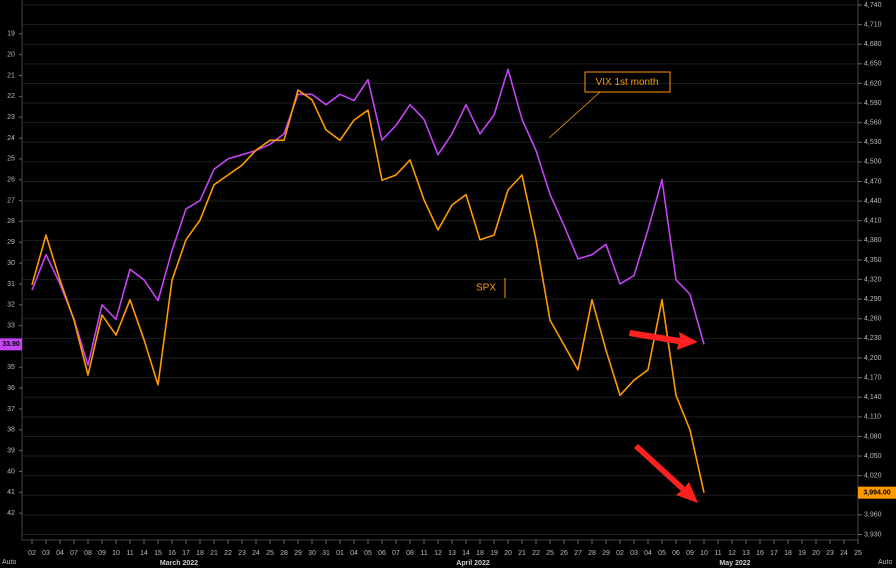 This screenshot has height=568, width=896. What do you see at coordinates (873, 142) in the screenshot?
I see `y2-tick-label: 4,530` at bounding box center [873, 142].